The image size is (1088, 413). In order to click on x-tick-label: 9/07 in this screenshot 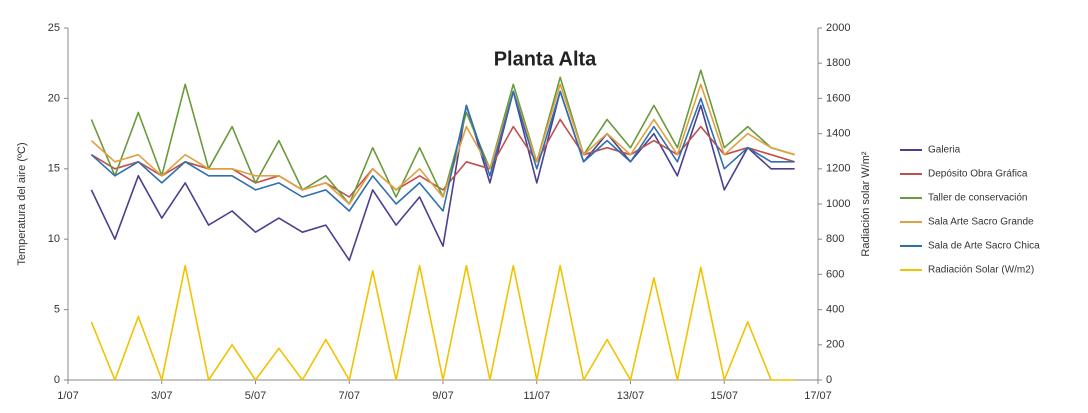, I will do `click(442, 396)`.